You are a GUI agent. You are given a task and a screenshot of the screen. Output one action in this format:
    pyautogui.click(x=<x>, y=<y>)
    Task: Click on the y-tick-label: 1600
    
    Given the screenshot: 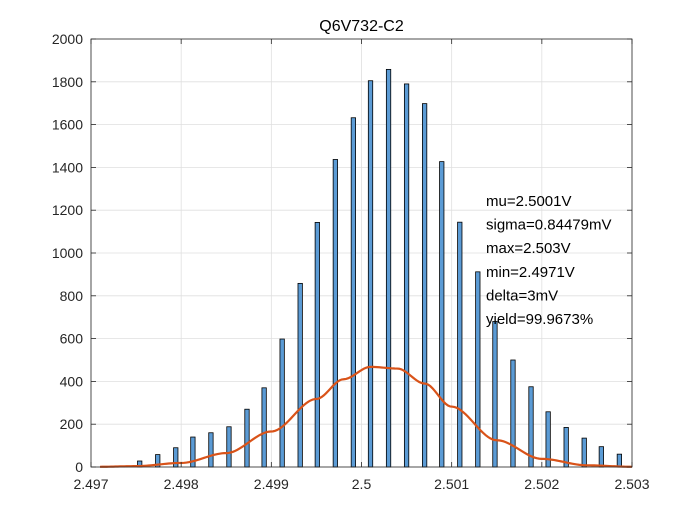 What is the action you would take?
    pyautogui.click(x=67, y=125)
    